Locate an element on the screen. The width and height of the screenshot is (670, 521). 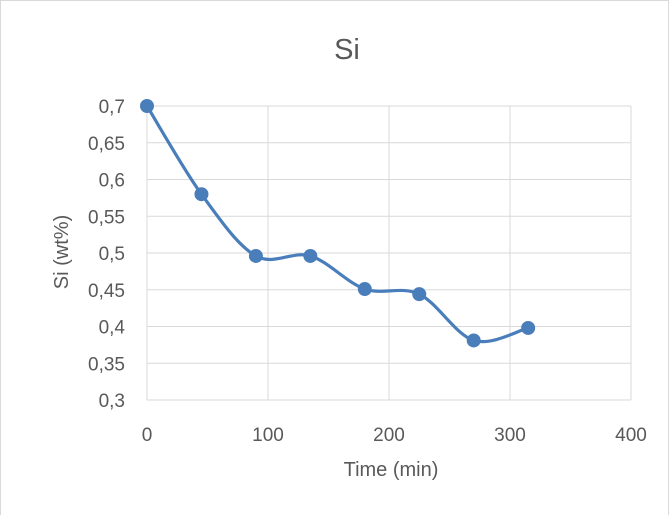
y-tick-label: 0,65 is located at coordinates (106, 144).